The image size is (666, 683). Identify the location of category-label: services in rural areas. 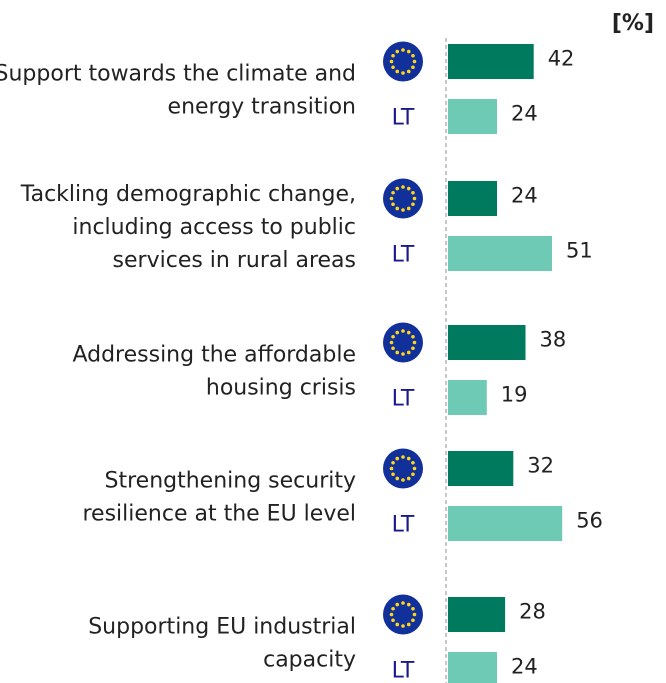
(234, 260).